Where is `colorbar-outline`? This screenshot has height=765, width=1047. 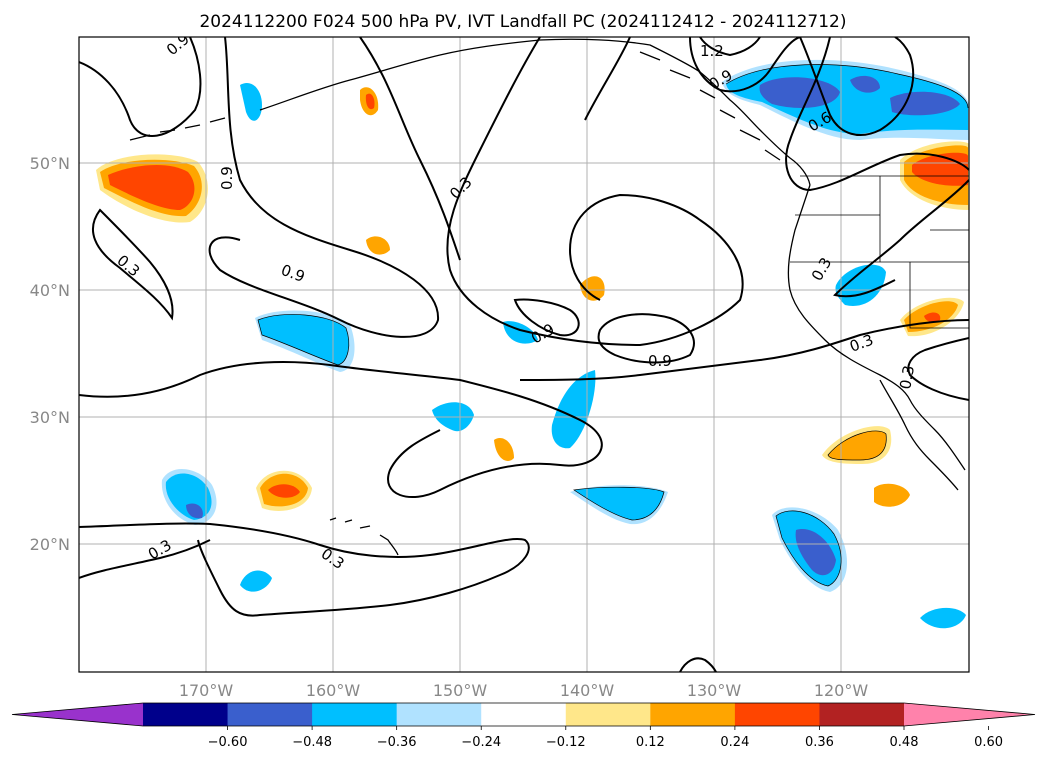
colorbar-outline is located at coordinates (523, 714).